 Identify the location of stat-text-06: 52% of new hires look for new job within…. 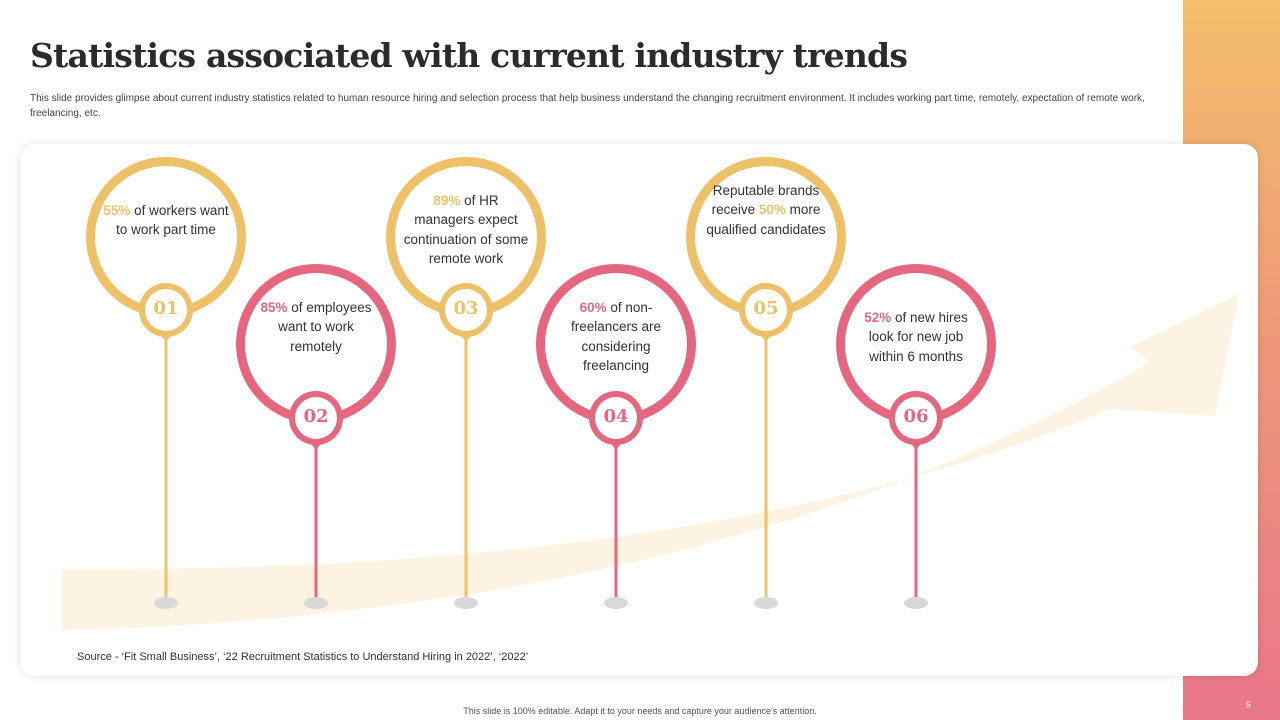
(916, 337).